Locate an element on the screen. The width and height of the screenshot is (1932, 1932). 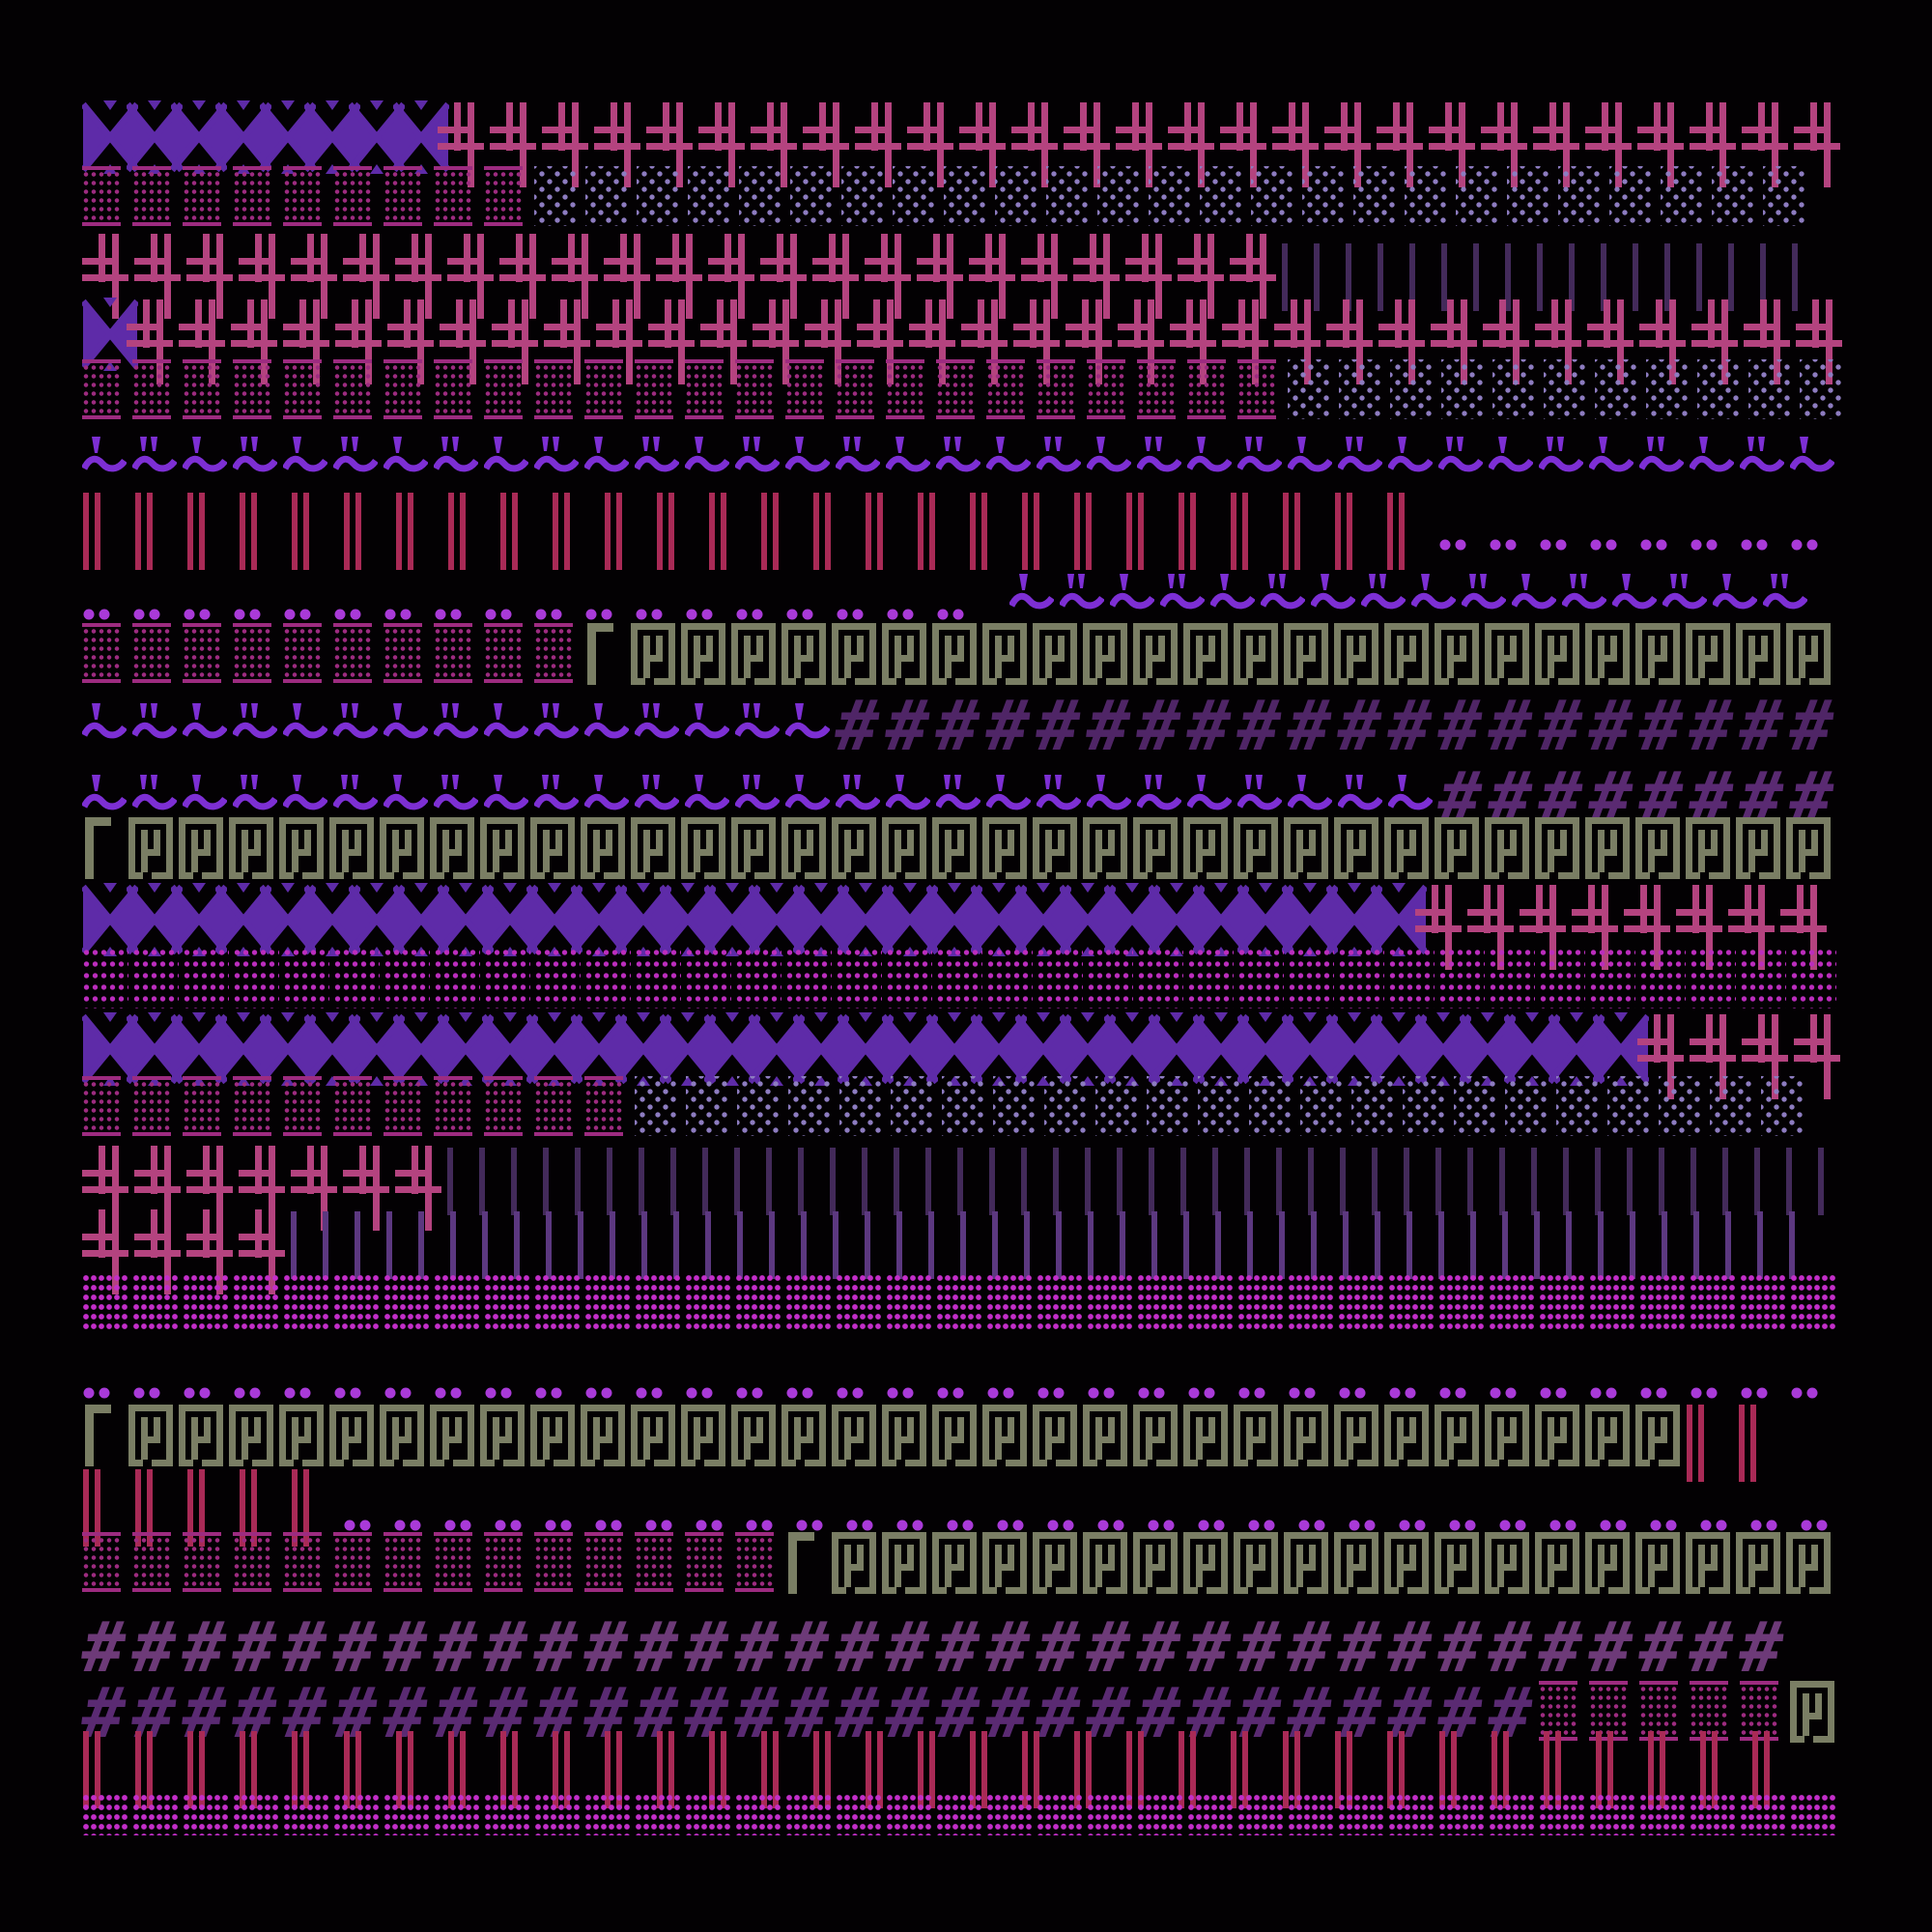
glyph-row-11: # # # # # # # # # # # # # # # # # # # # is located at coordinates (961, 725).